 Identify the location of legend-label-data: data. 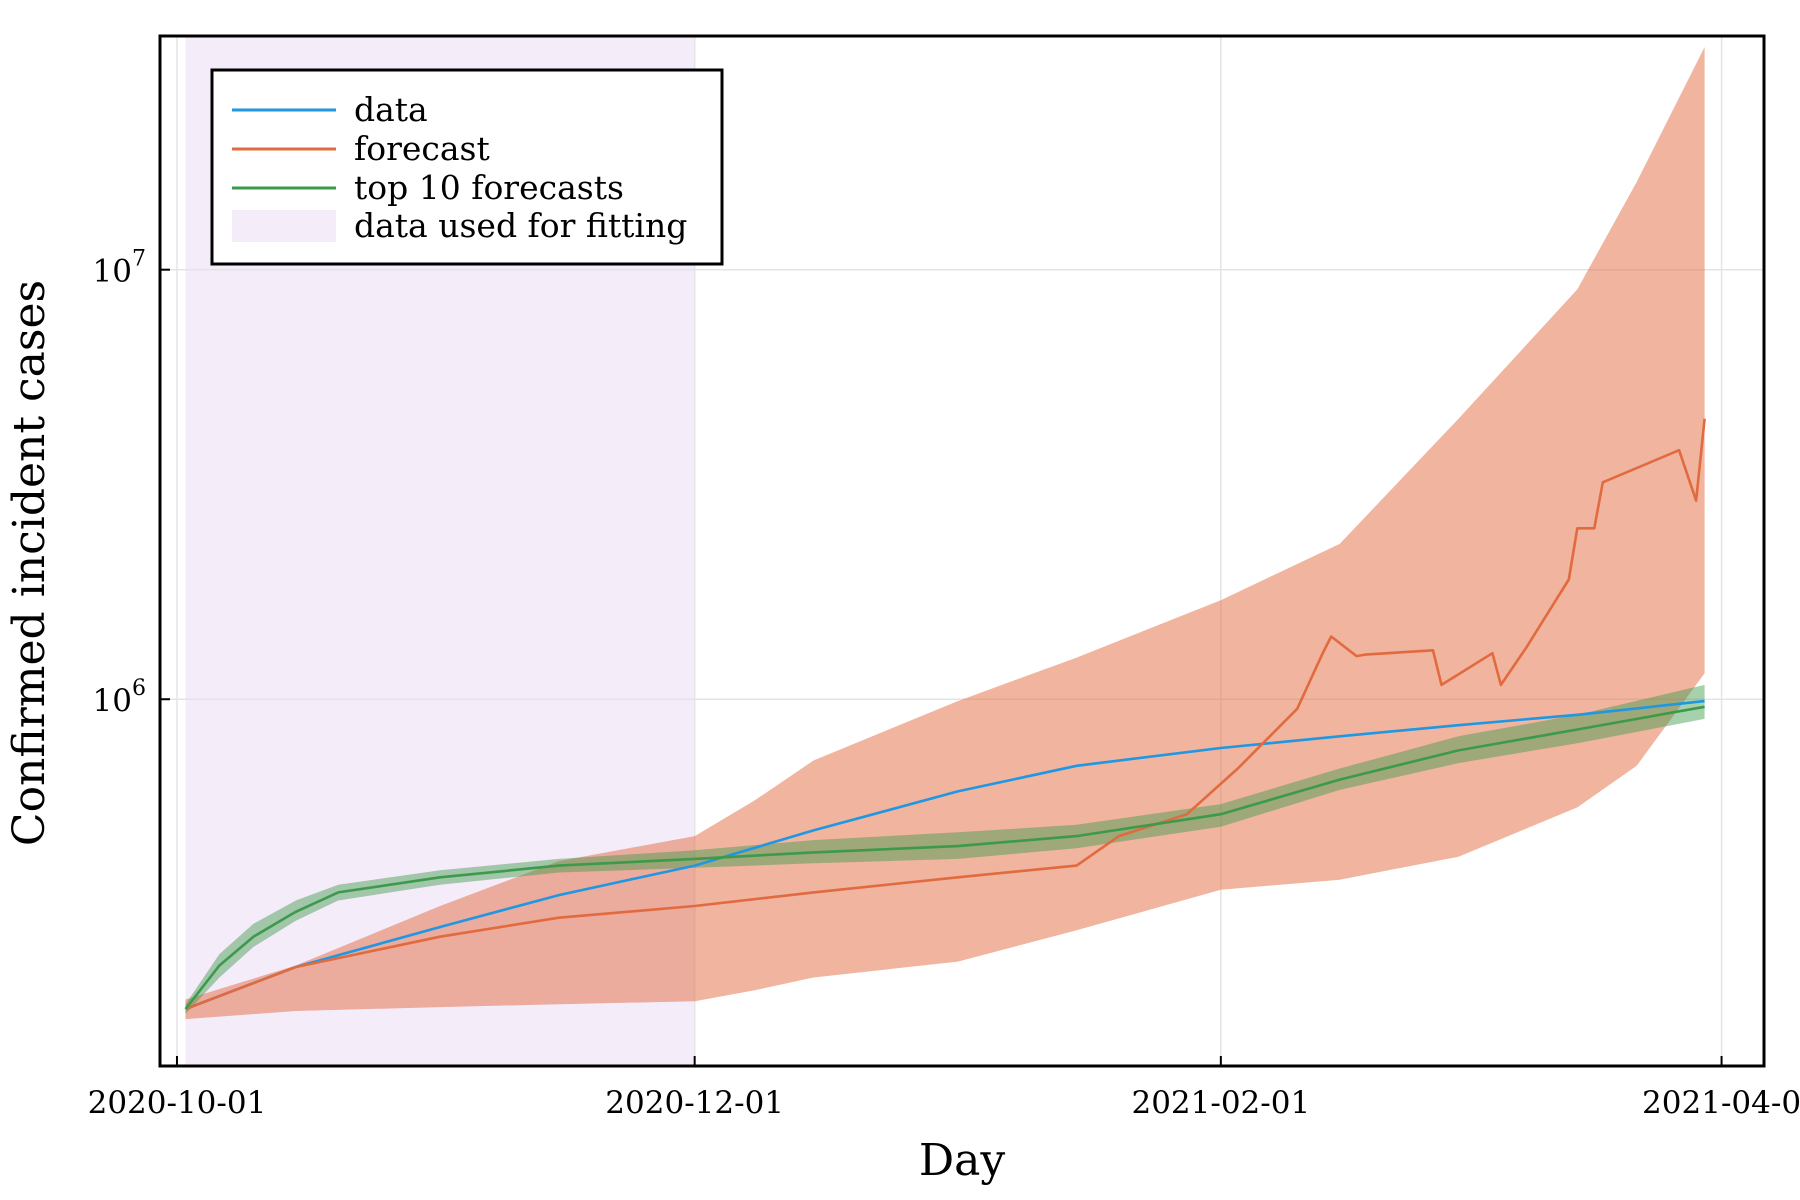
(391, 109).